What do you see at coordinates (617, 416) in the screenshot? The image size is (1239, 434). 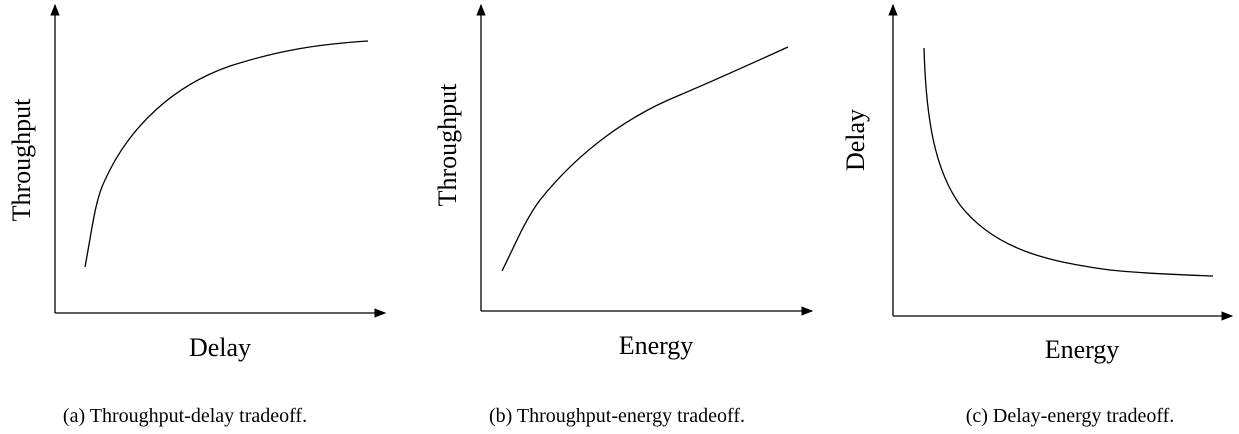 I see `caption: (b) Throughput-energy tradeoff.` at bounding box center [617, 416].